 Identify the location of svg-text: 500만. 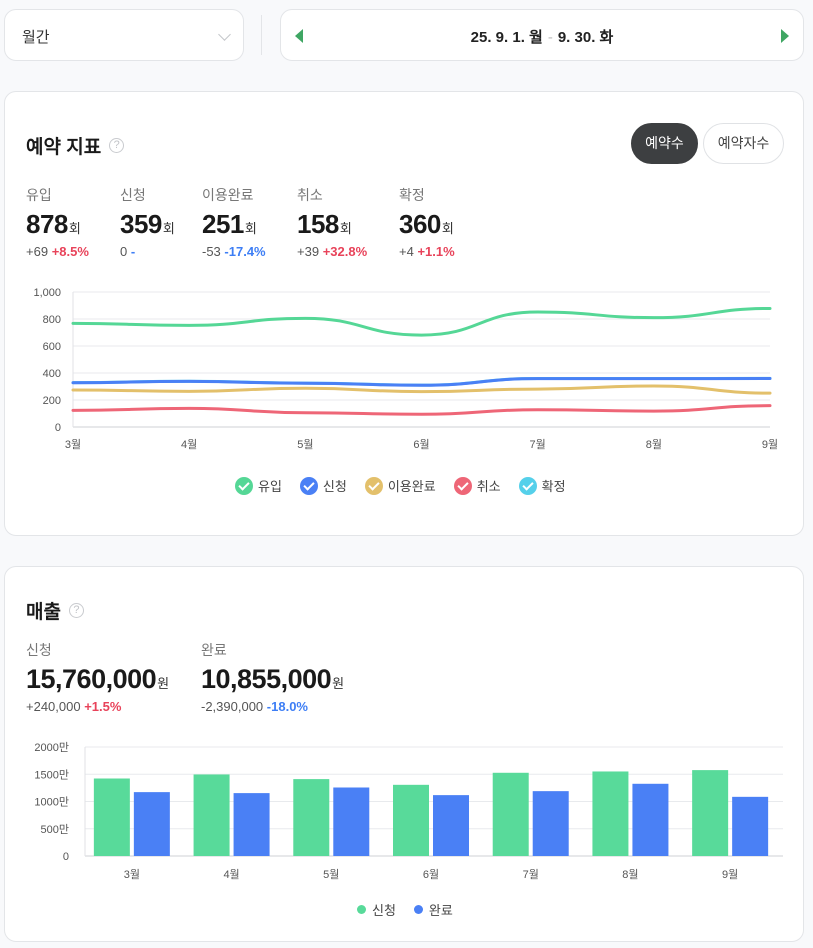
(55, 829).